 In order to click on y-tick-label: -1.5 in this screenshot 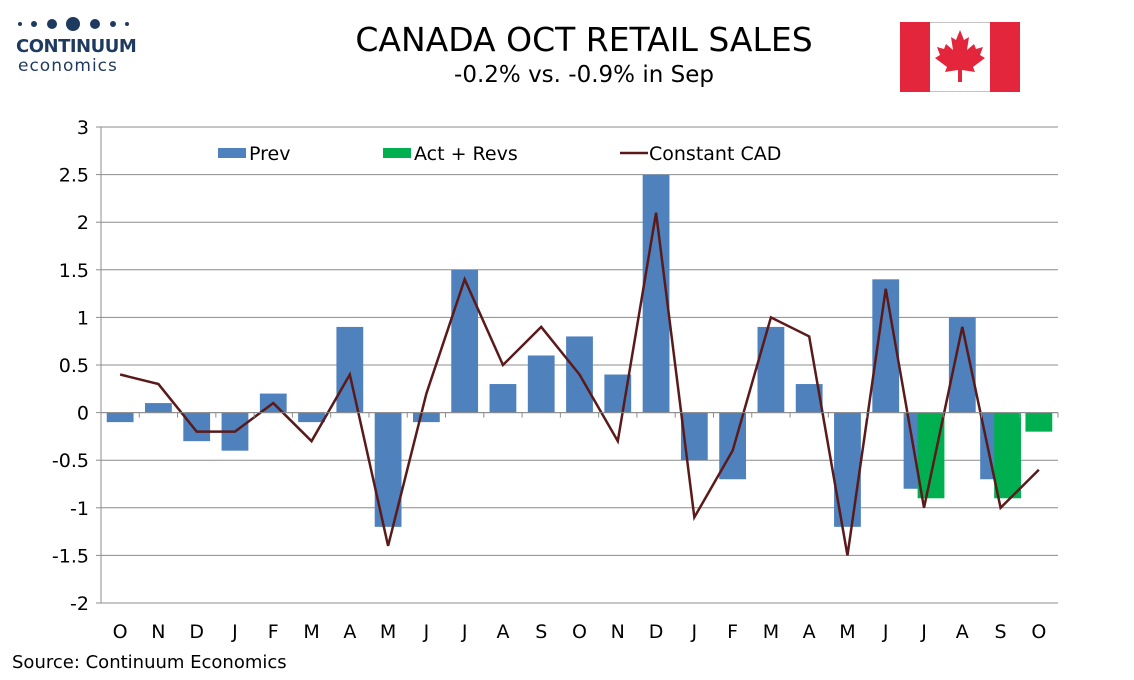, I will do `click(70, 556)`.